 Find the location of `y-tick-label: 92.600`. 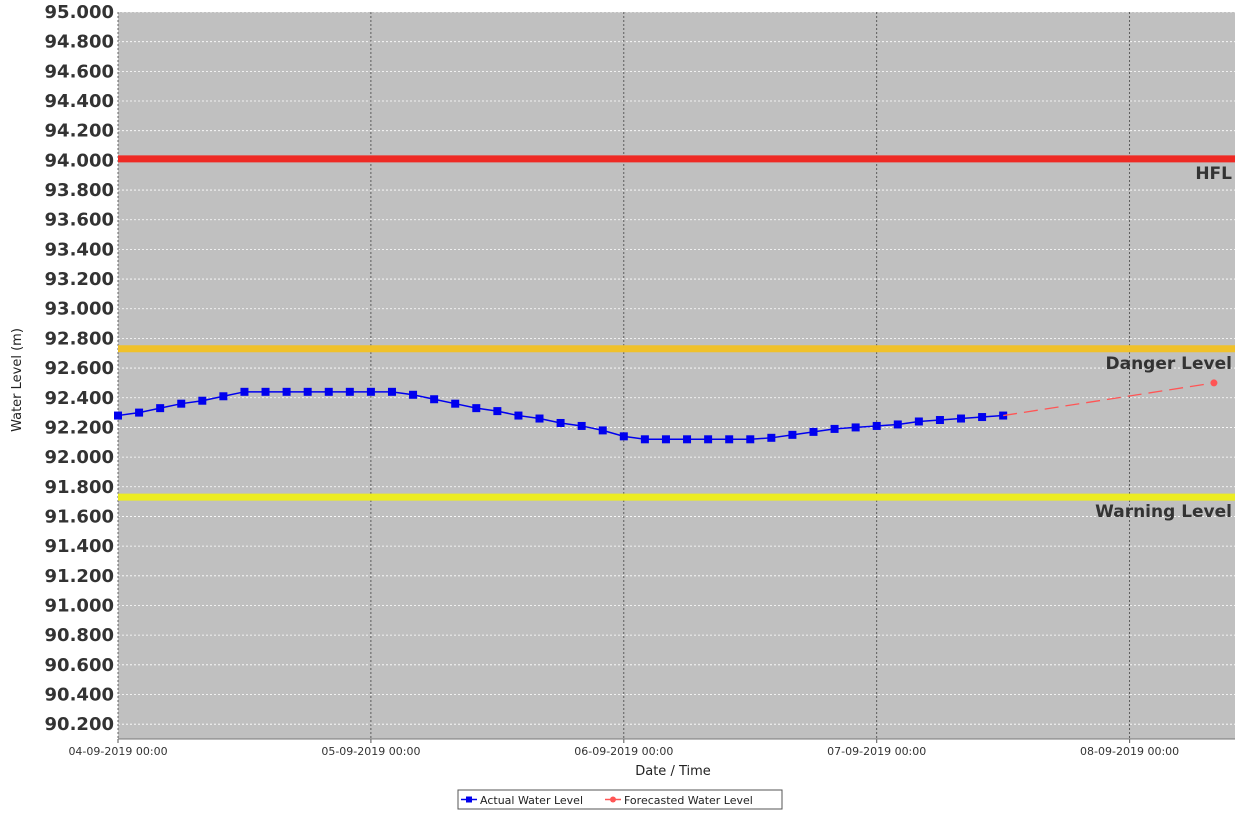

y-tick-label: 92.600 is located at coordinates (79, 368).